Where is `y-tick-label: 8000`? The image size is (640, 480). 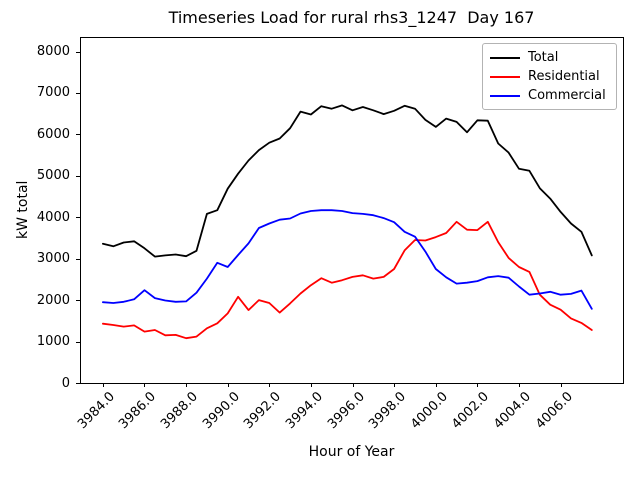
y-tick-label: 8000 is located at coordinates (53, 51).